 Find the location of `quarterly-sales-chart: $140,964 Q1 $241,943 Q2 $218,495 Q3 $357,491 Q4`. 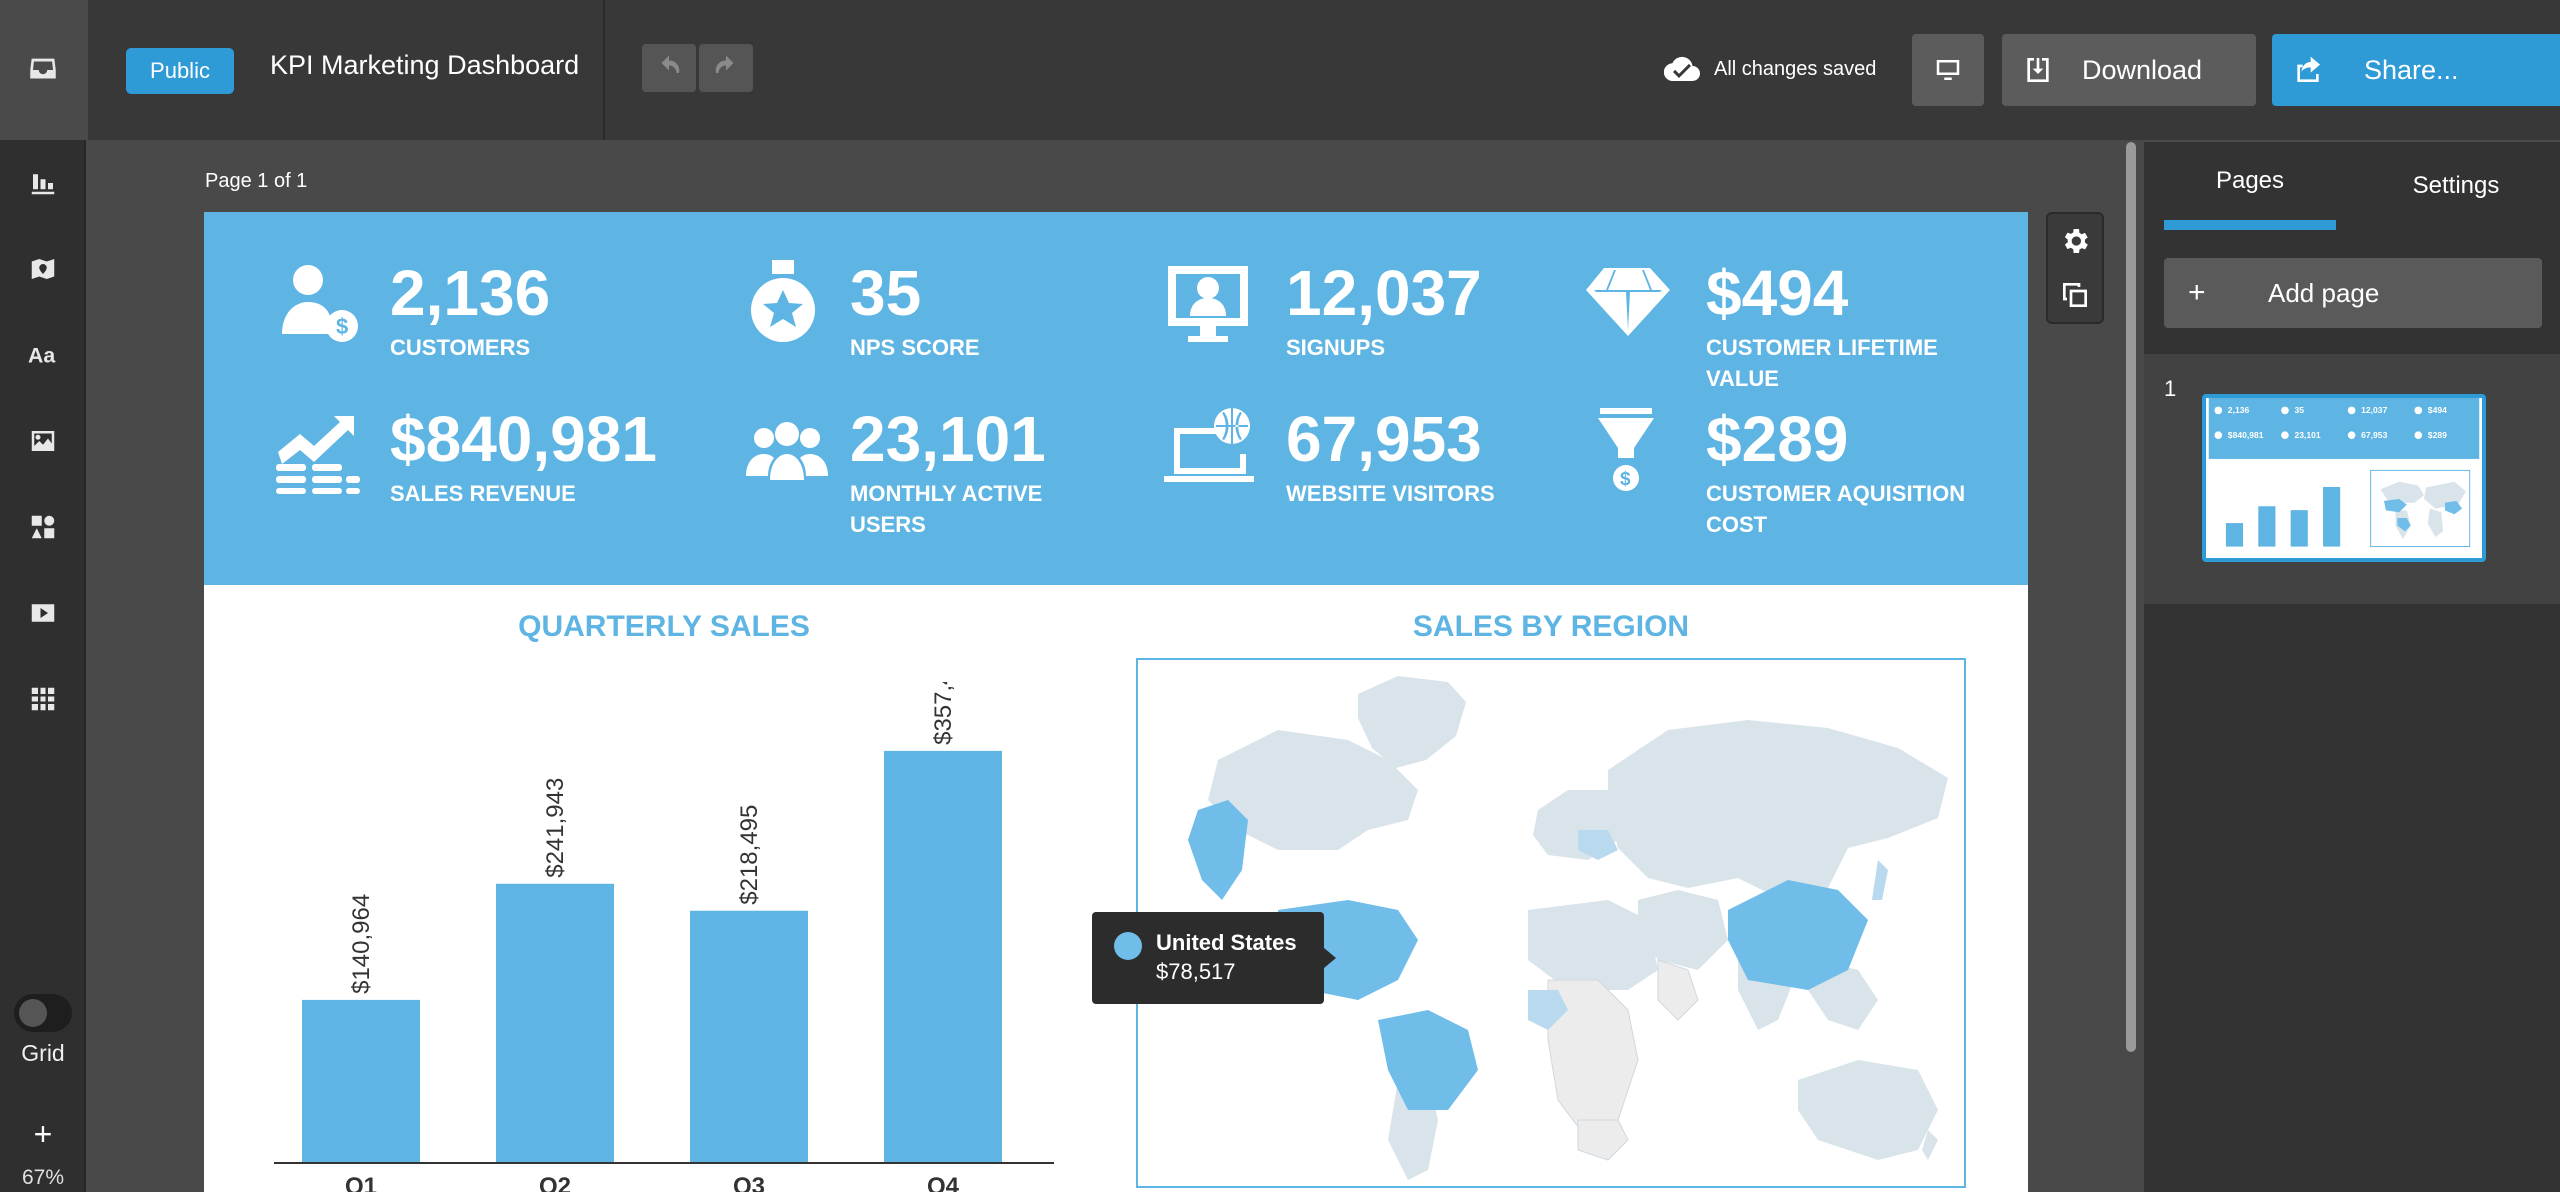

quarterly-sales-chart: $140,964 Q1 $241,943 Q2 $218,495 Q3 $357,491 Q4 is located at coordinates (664, 937).